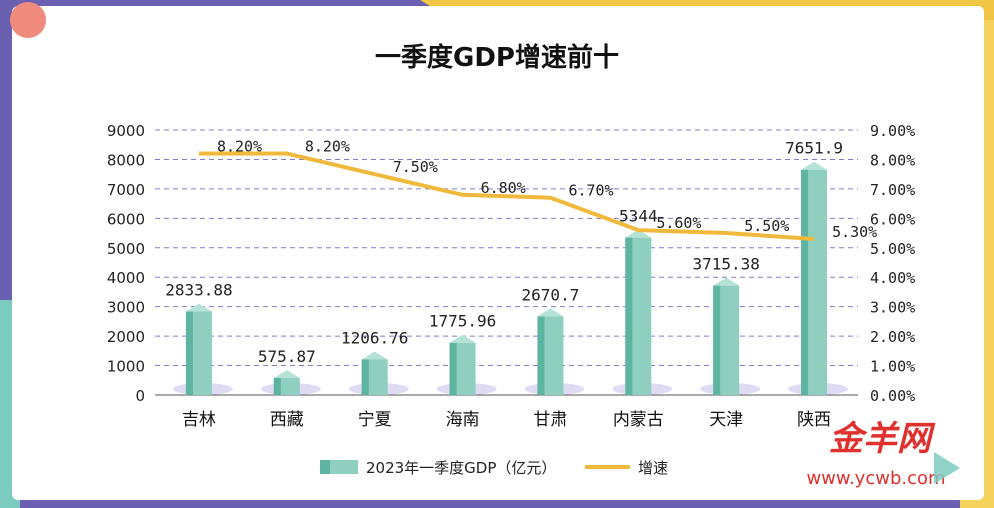 This screenshot has height=508, width=994. I want to click on y-axis-left: 0 1000 2000 3000 4000 5000 6000 7000 8000 9000, so click(126, 263).